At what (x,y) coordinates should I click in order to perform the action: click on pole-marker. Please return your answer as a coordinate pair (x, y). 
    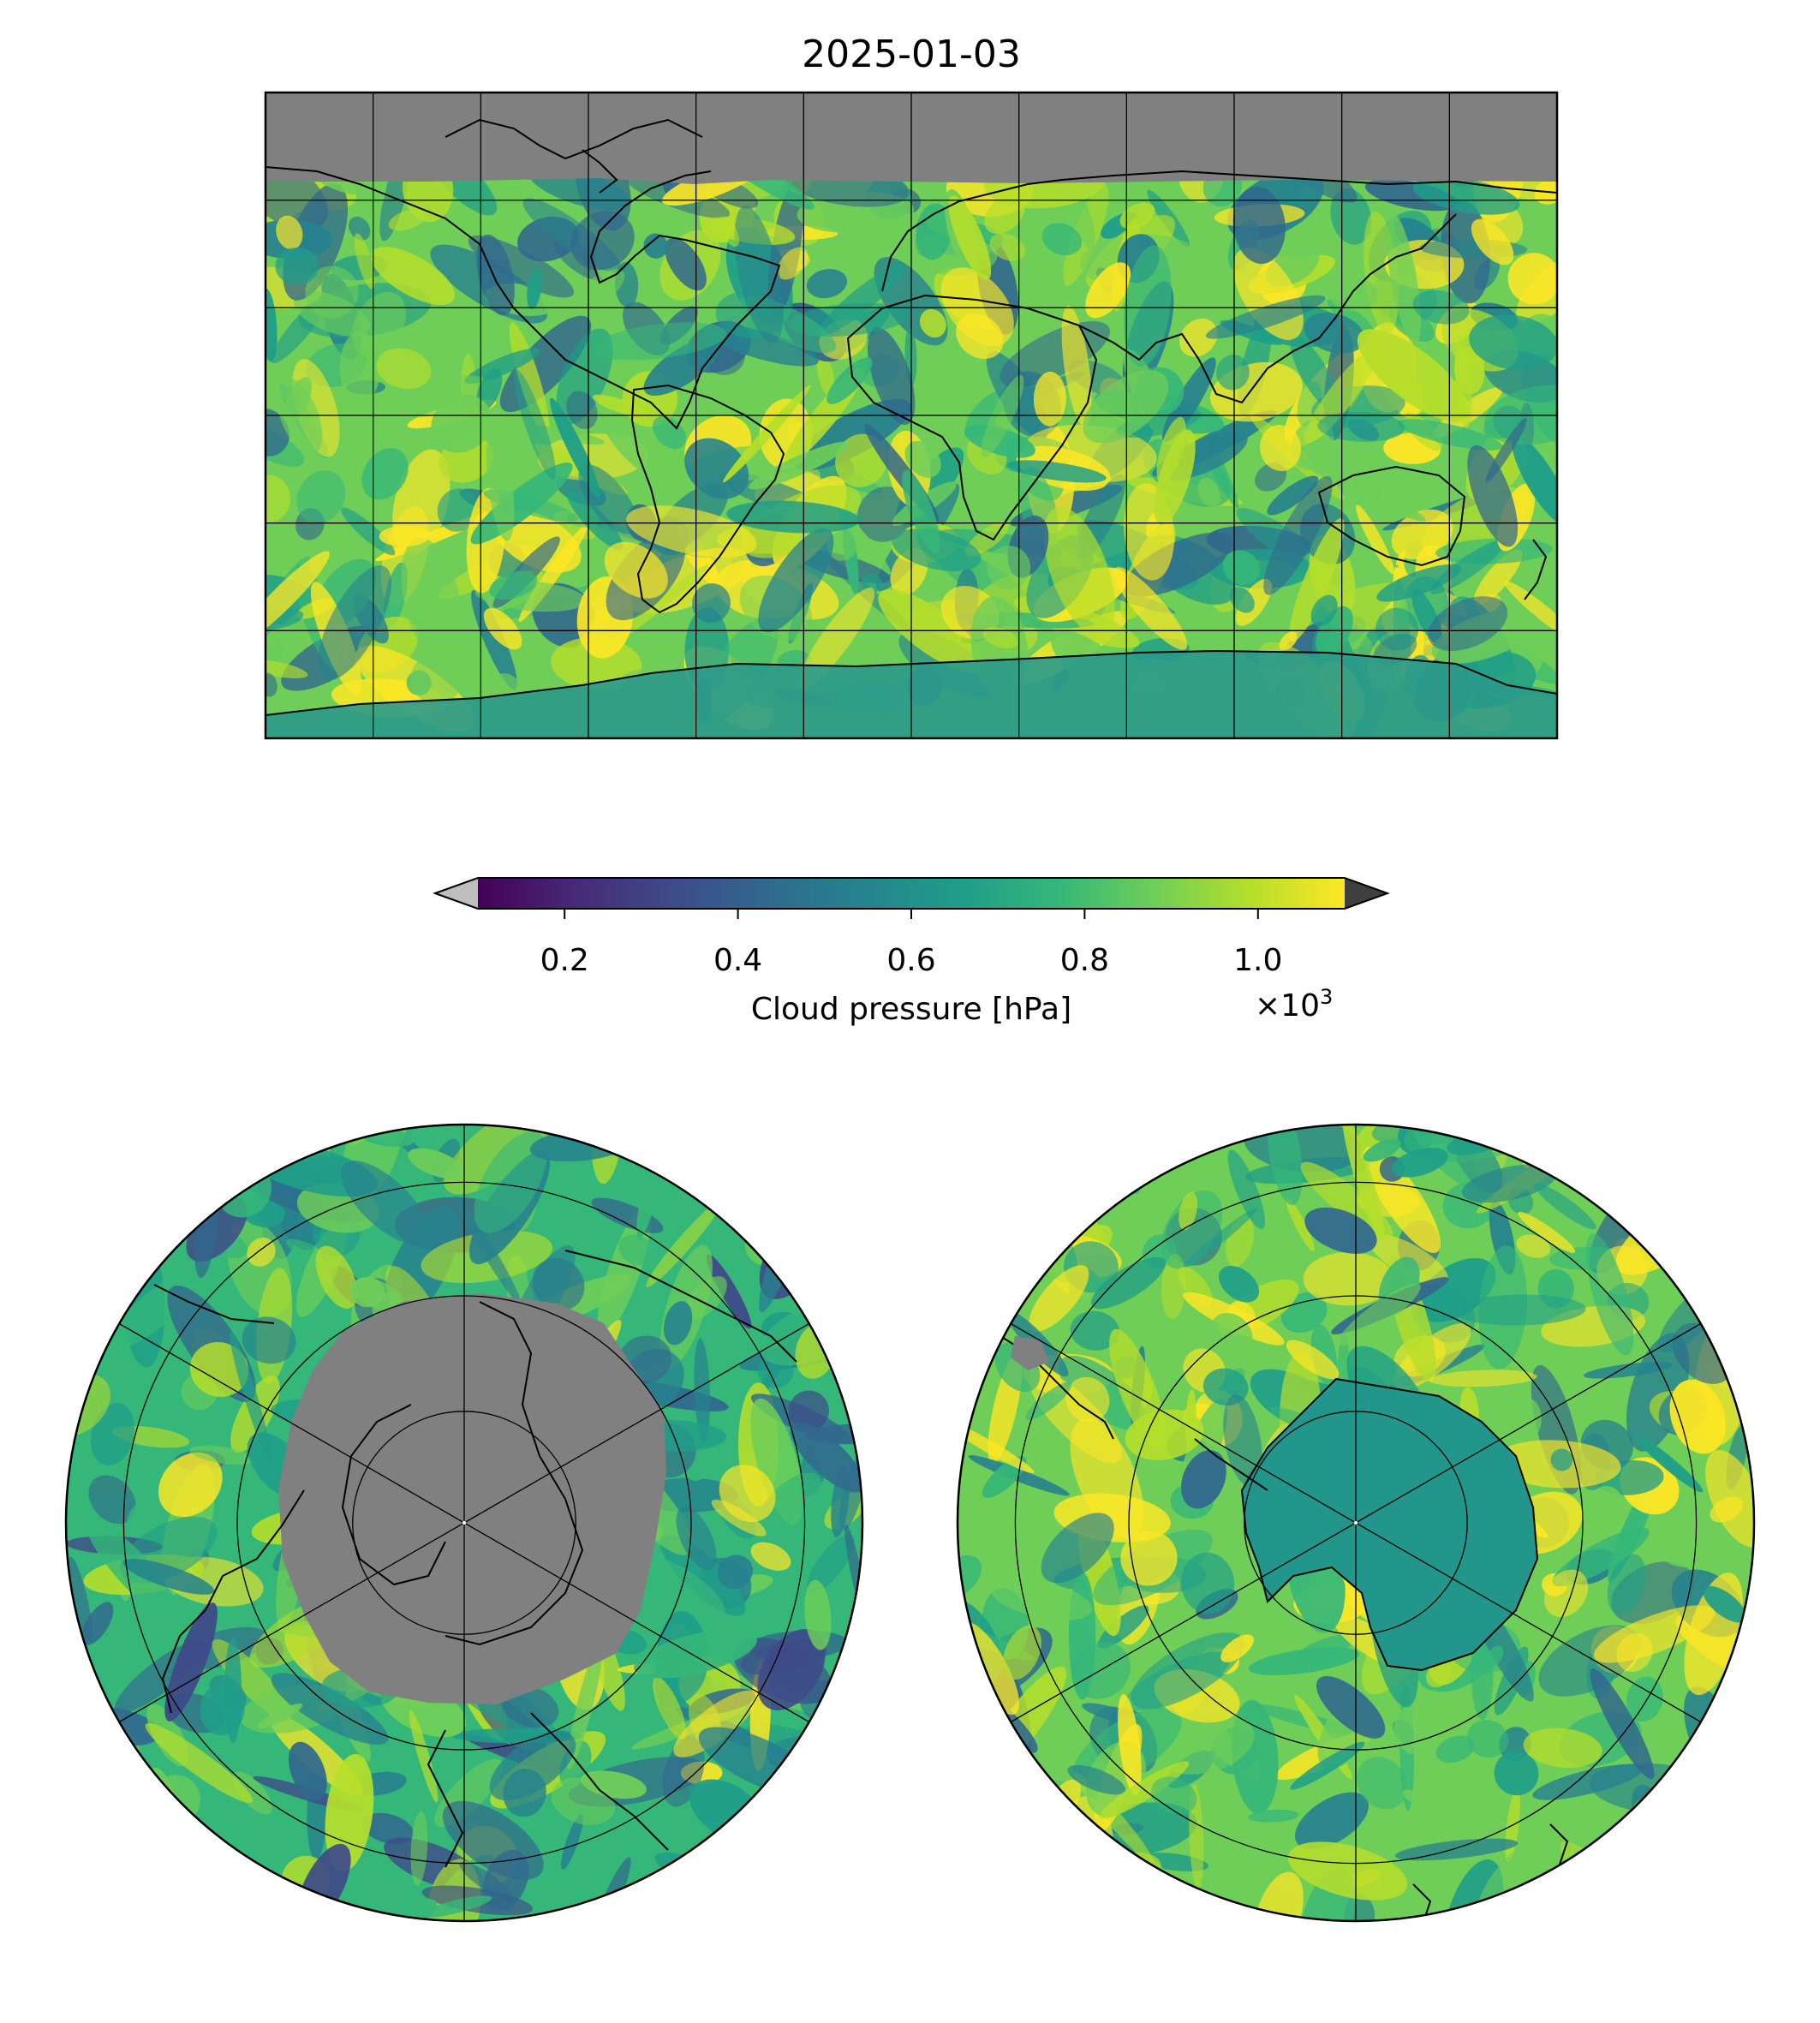
    Looking at the image, I should click on (464, 1523).